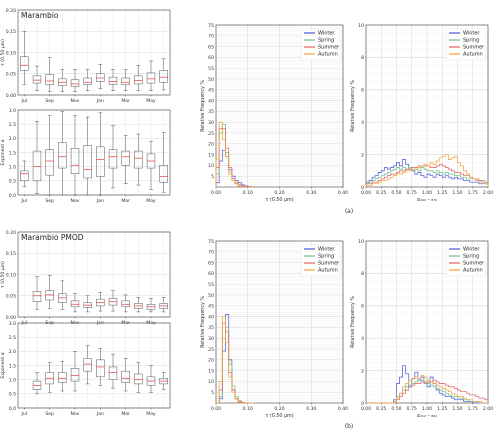 The image size is (500, 434). Describe the element at coordinates (427, 200) in the screenshot. I see `x-axis-label: α₄₄₀ – ₈₇₀` at that location.